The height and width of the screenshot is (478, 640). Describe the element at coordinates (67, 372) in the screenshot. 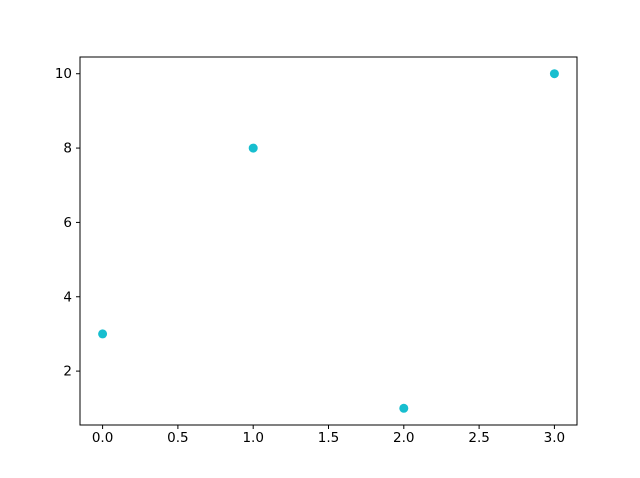

I see `y-tick-label: 2` at that location.